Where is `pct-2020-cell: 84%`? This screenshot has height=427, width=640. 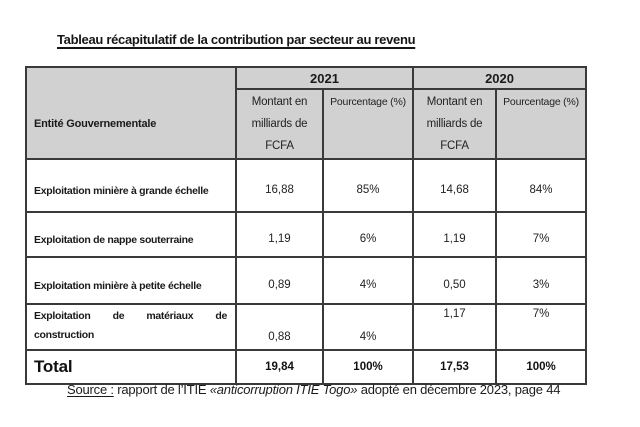
pct-2020-cell: 84% is located at coordinates (541, 185).